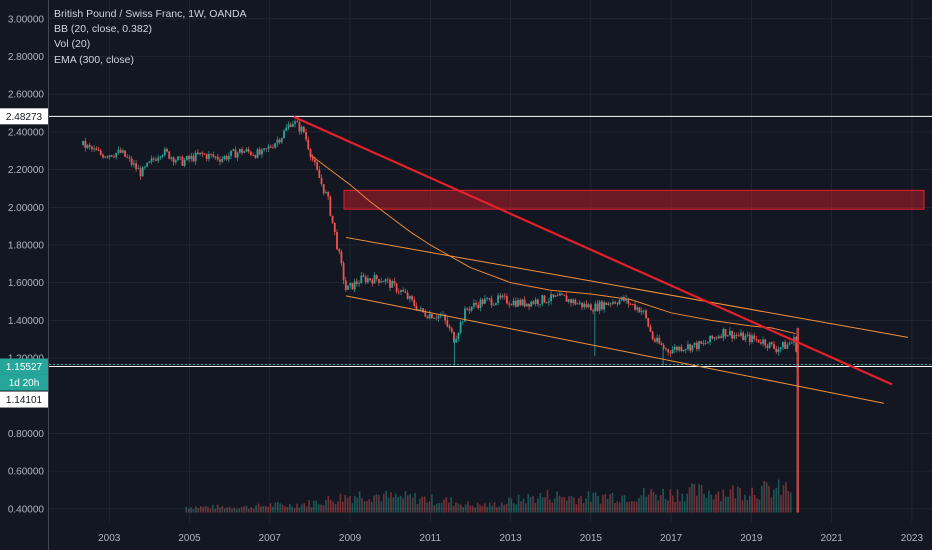 The width and height of the screenshot is (932, 550). I want to click on price-badge-label: 1d 20h, so click(24, 383).